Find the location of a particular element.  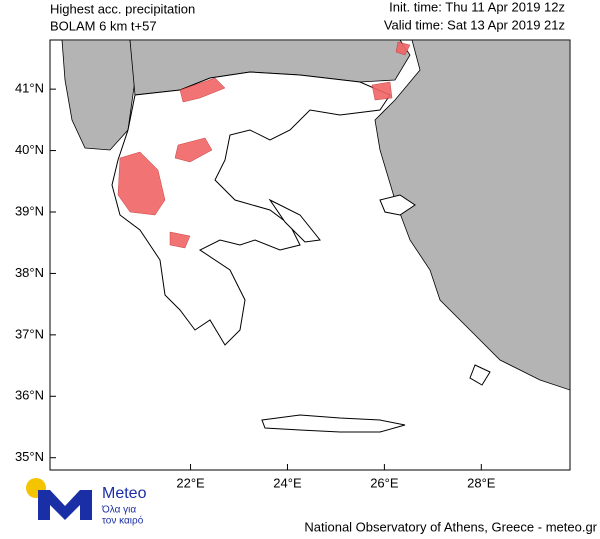

logo-mark is located at coordinates (65, 505).